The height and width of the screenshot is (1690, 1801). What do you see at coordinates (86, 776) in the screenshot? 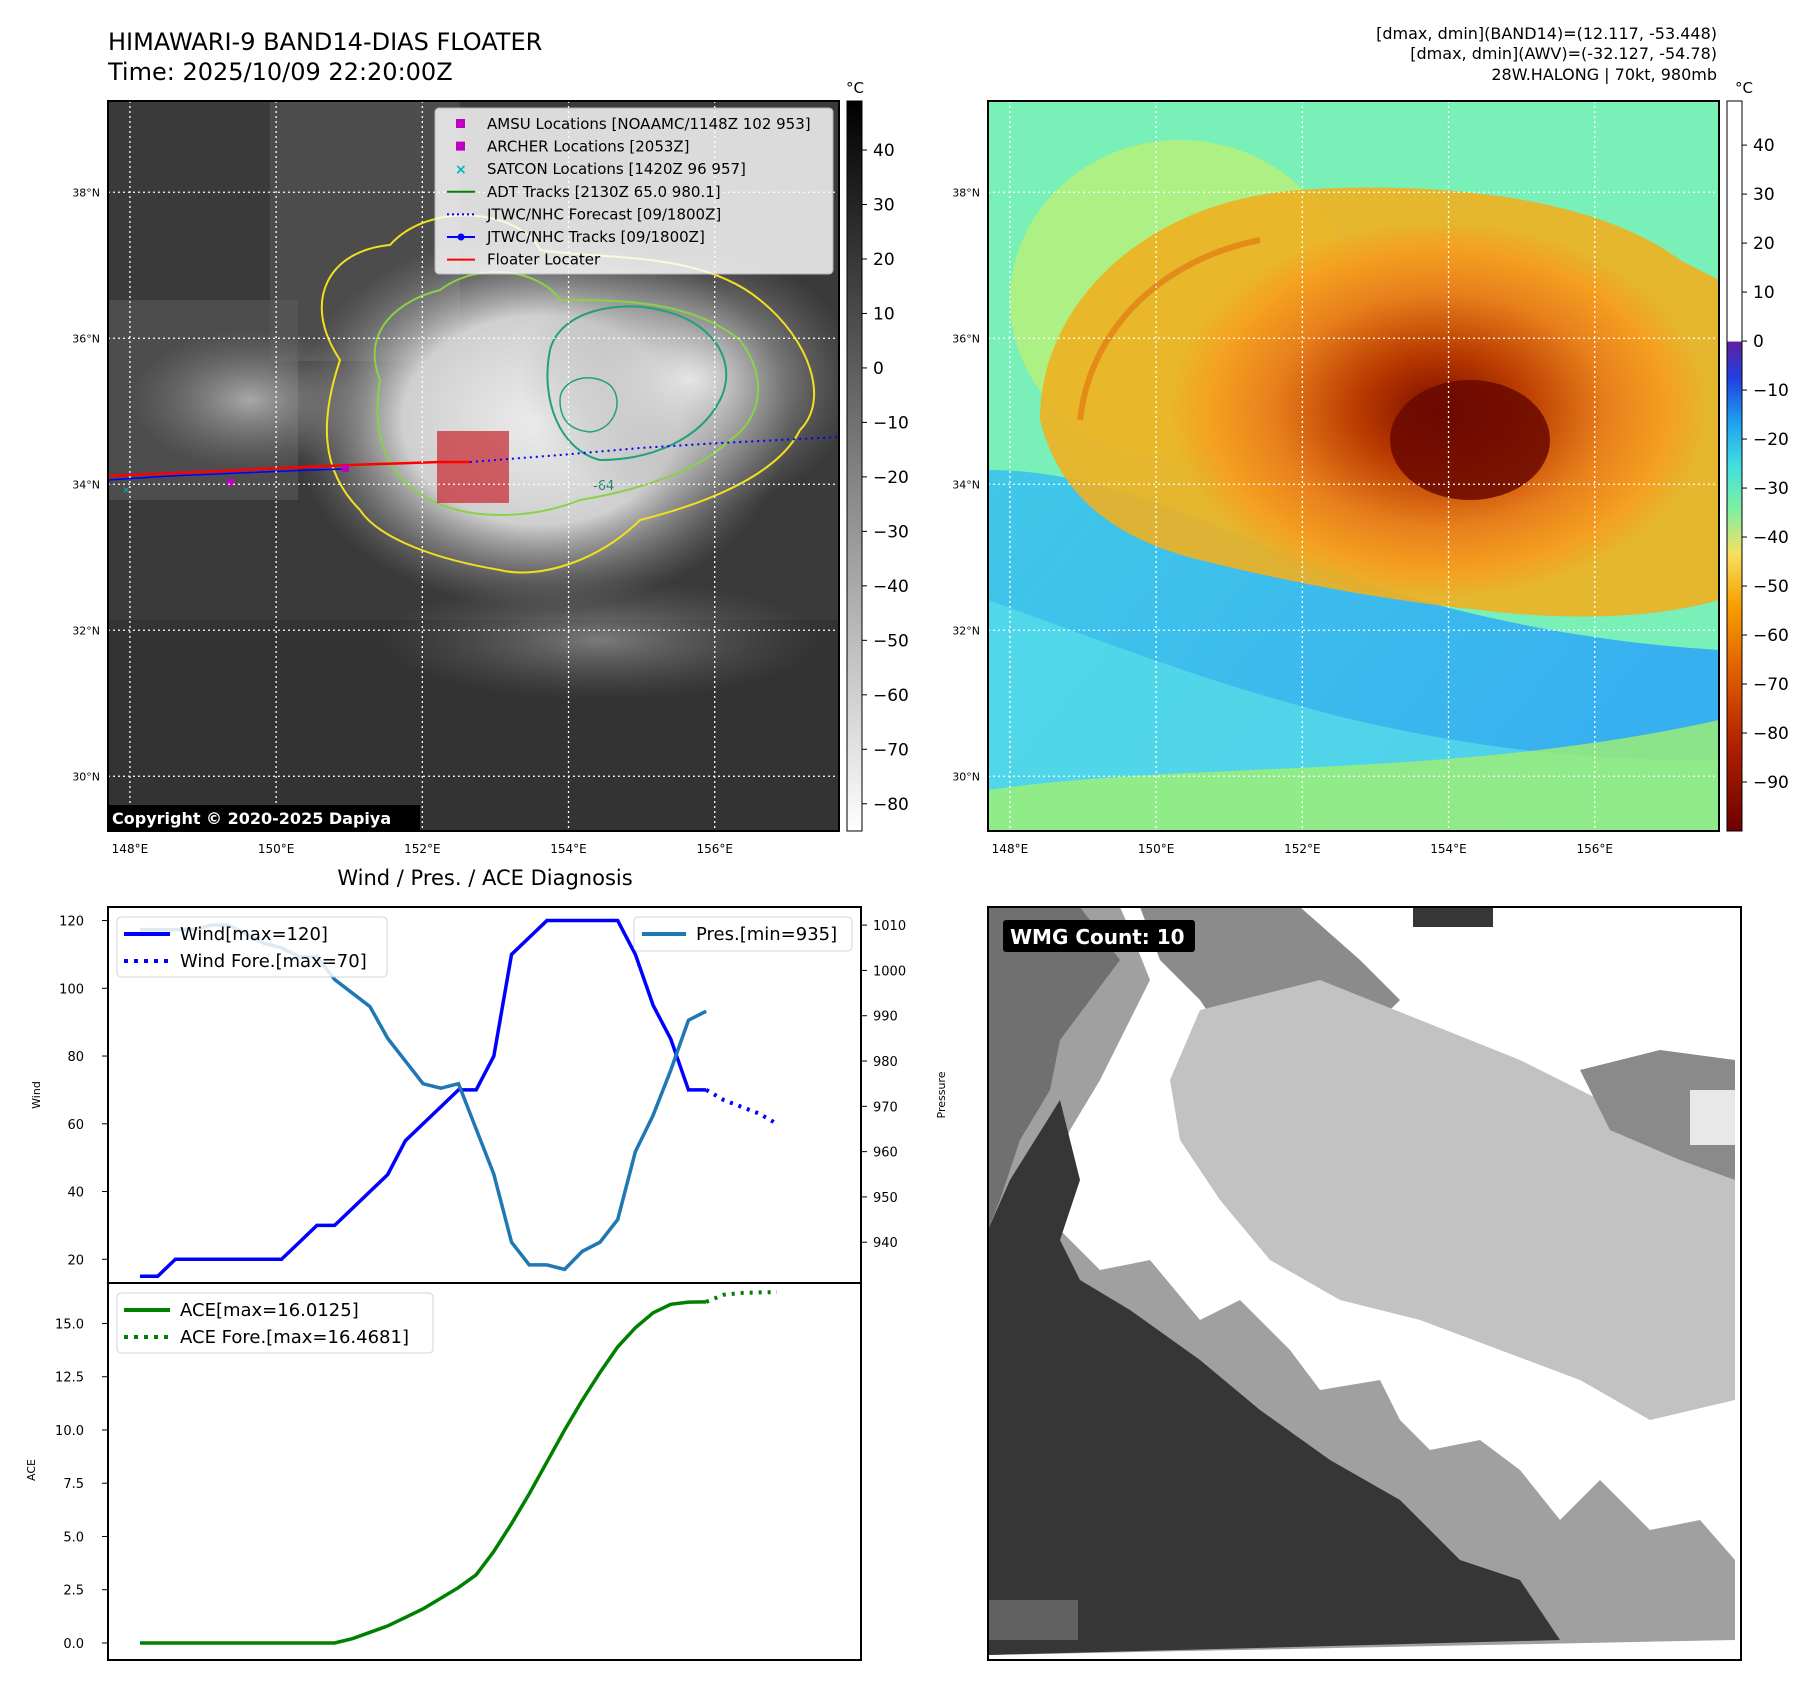
I see `lat-tick-label: 30°N` at bounding box center [86, 776].